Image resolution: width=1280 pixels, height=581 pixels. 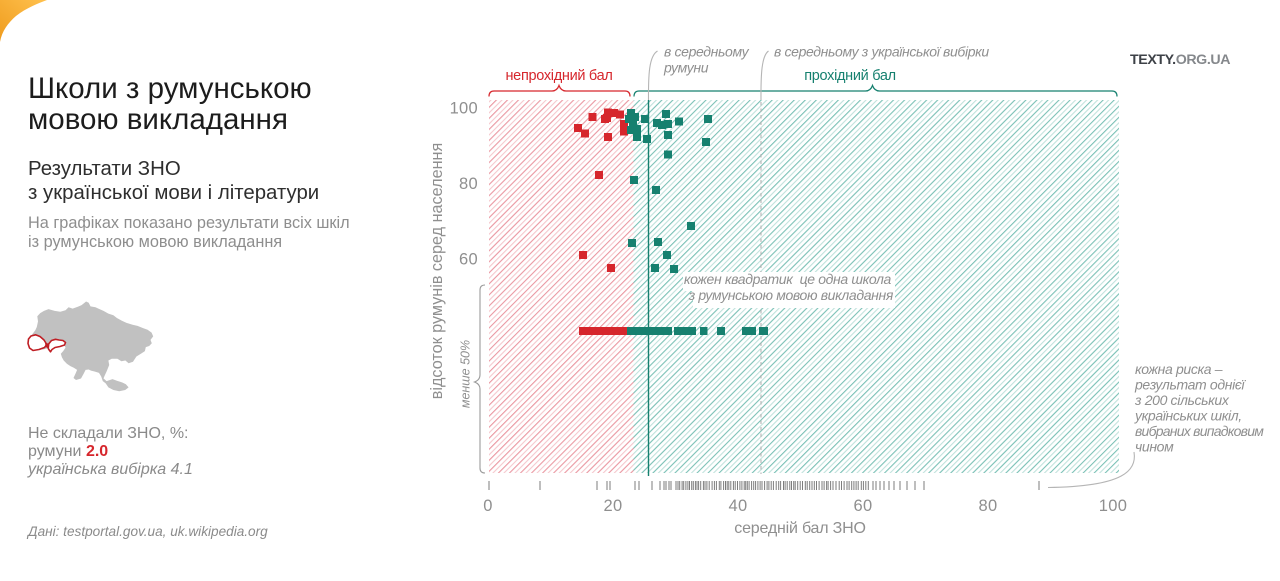 What do you see at coordinates (788, 279) in the screenshot?
I see `svg-text: кожен квадратик це одна школа` at bounding box center [788, 279].